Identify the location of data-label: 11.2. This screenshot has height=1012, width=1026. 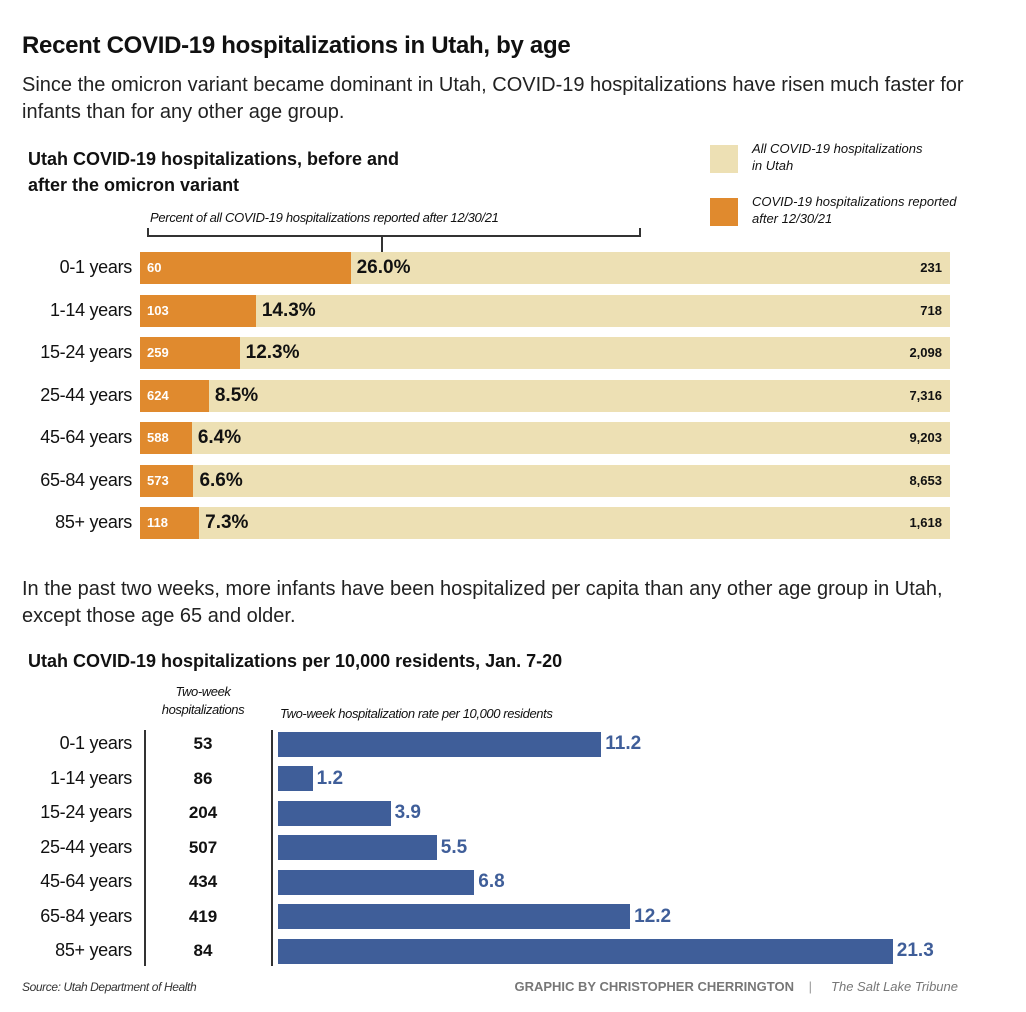
(623, 743).